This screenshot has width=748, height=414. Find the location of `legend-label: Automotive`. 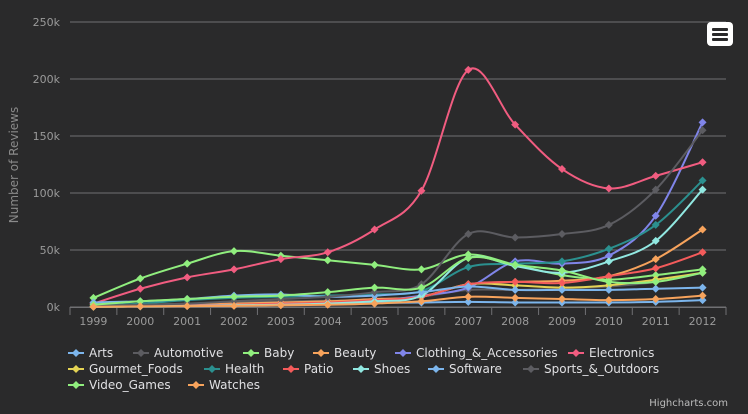

legend-label: Automotive is located at coordinates (188, 353).